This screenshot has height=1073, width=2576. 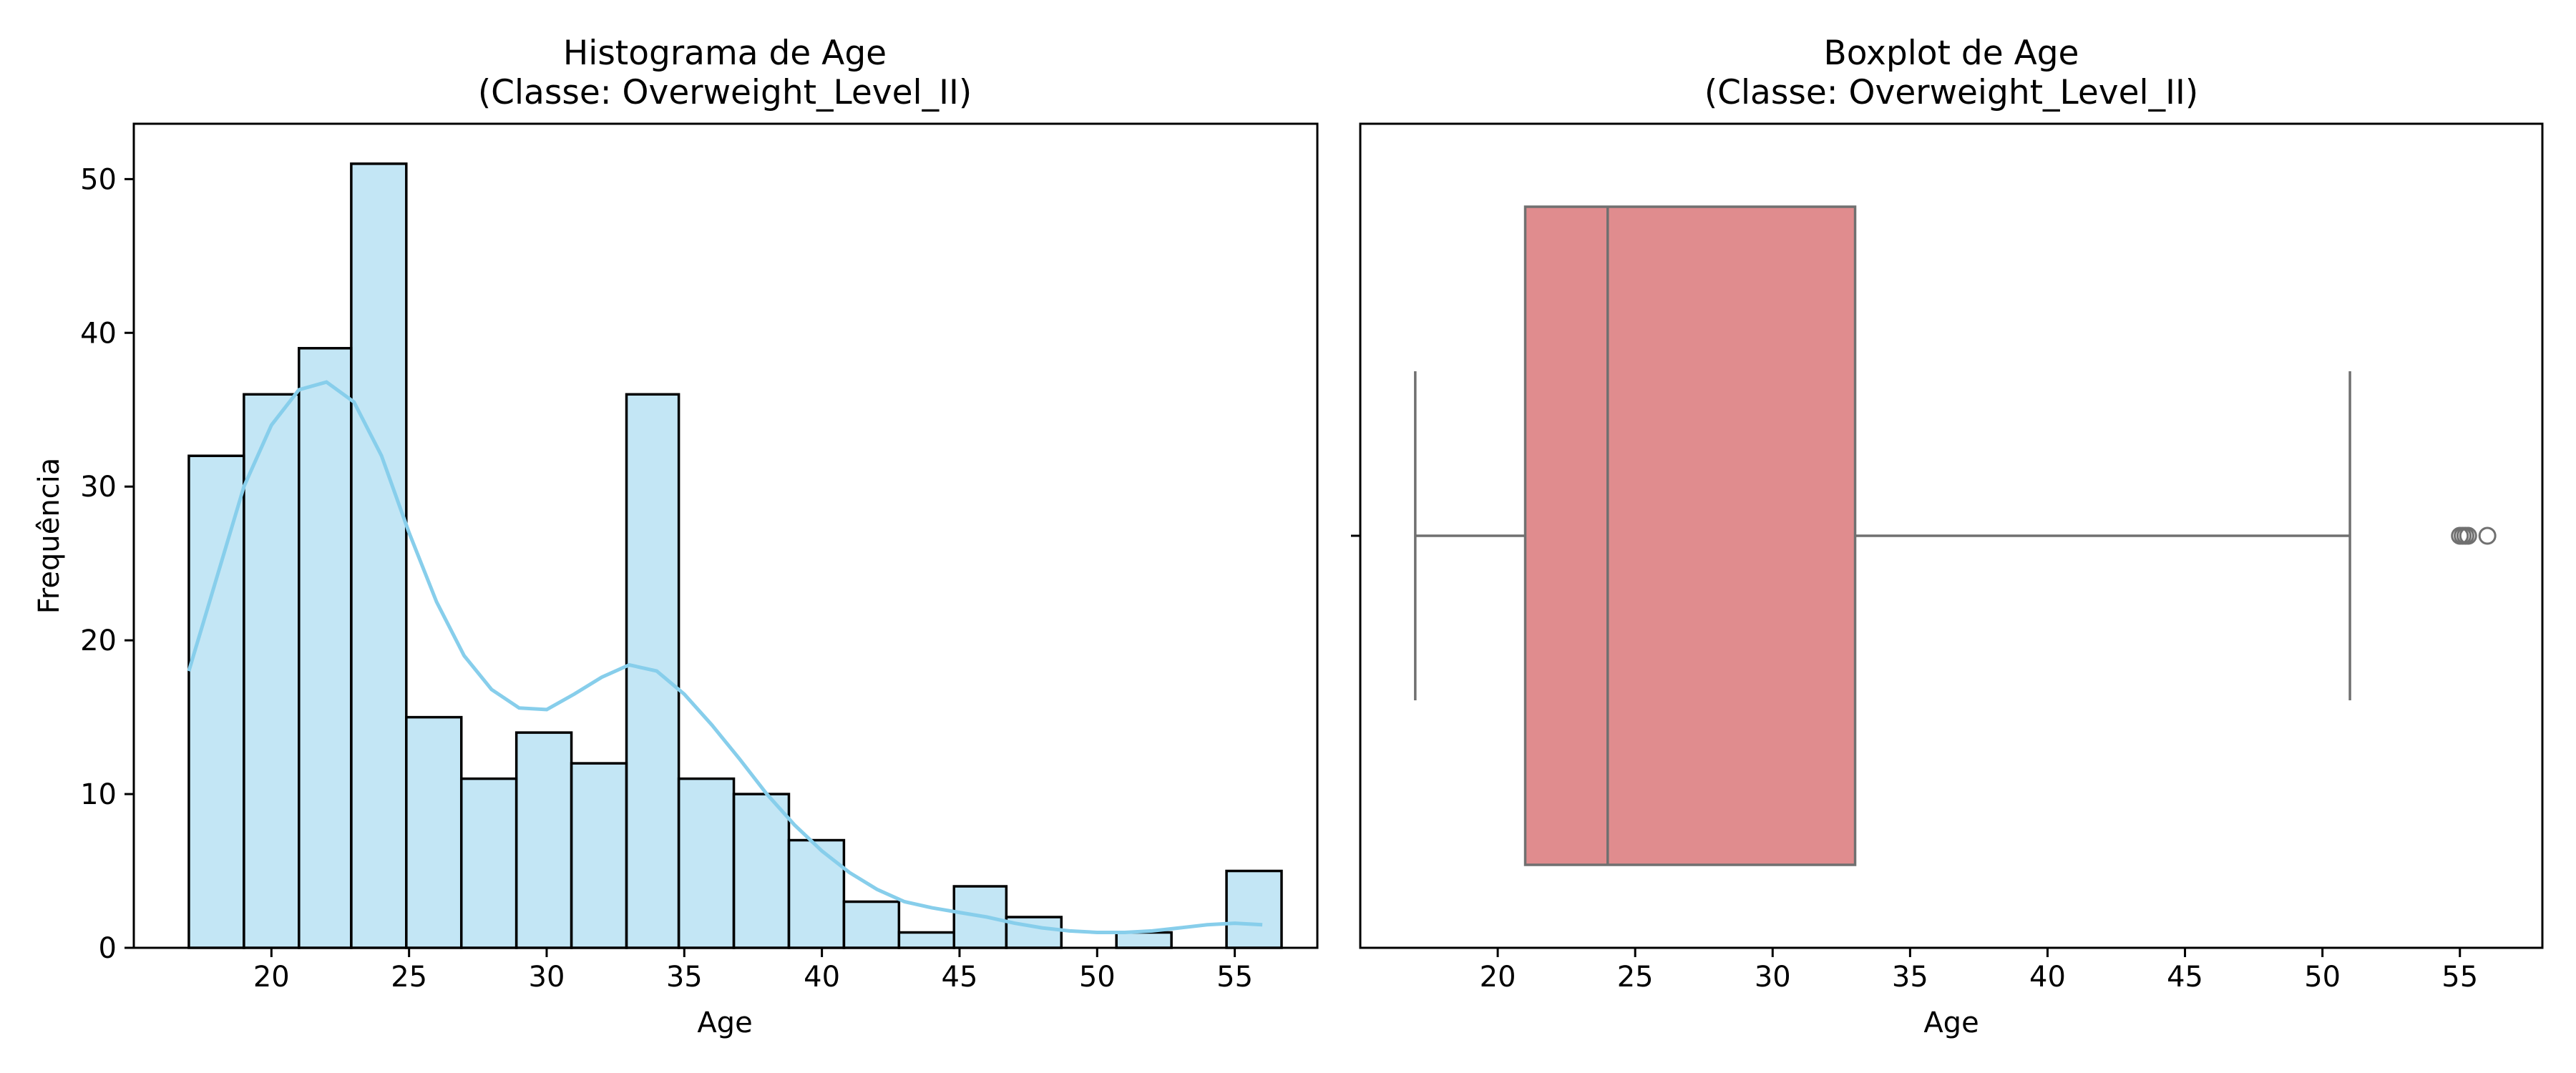 I want to click on boxplot-x-tick-label: 20, so click(x=1498, y=977).